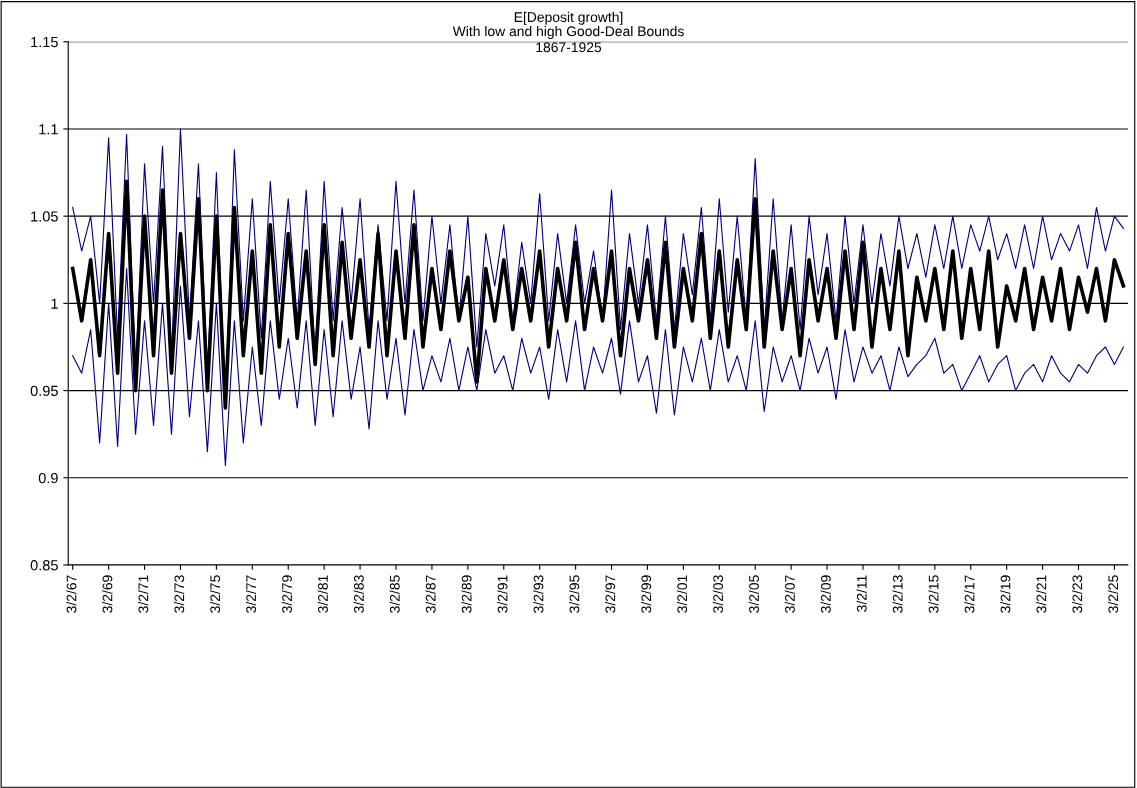  I want to click on x-tick-label: 3/2/67, so click(71, 594).